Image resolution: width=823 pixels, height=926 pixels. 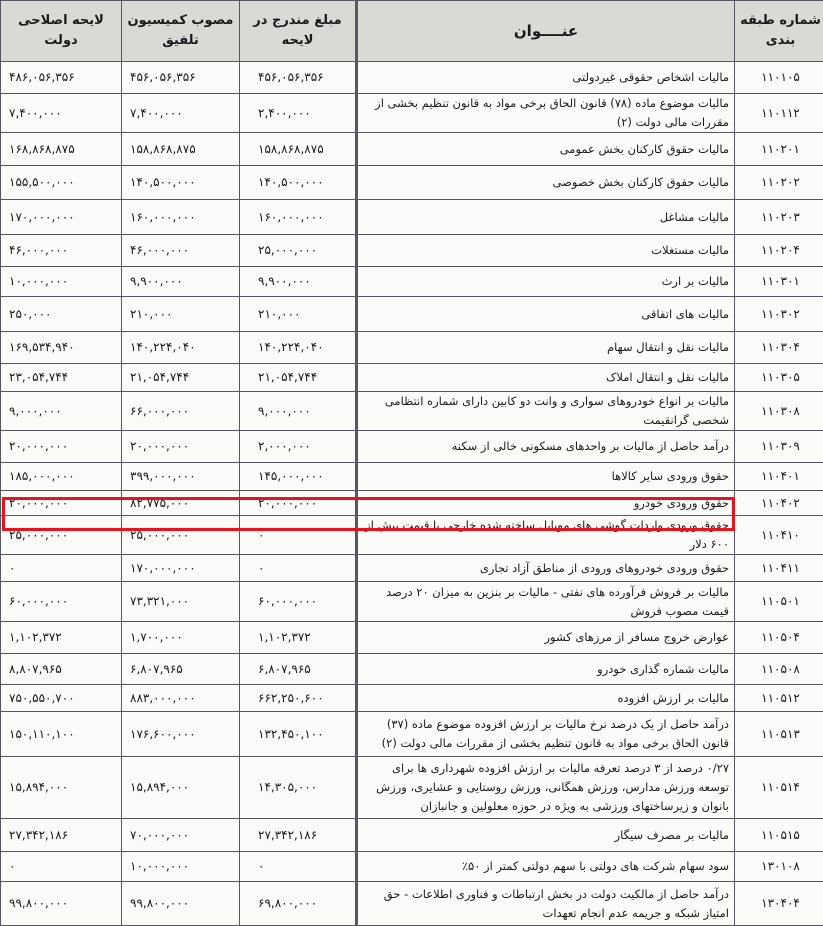 What do you see at coordinates (298, 78) in the screenshot?
I see `row-bill-amount: ۴۵۶,۰۵۶,۳۵۶` at bounding box center [298, 78].